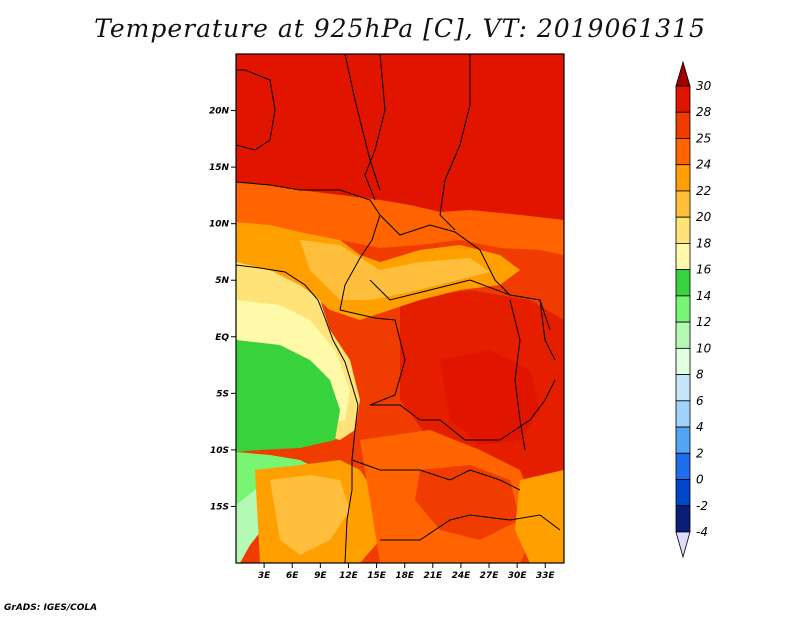 The image size is (800, 618). I want to click on lat-tick-label: EQ, so click(222, 338).